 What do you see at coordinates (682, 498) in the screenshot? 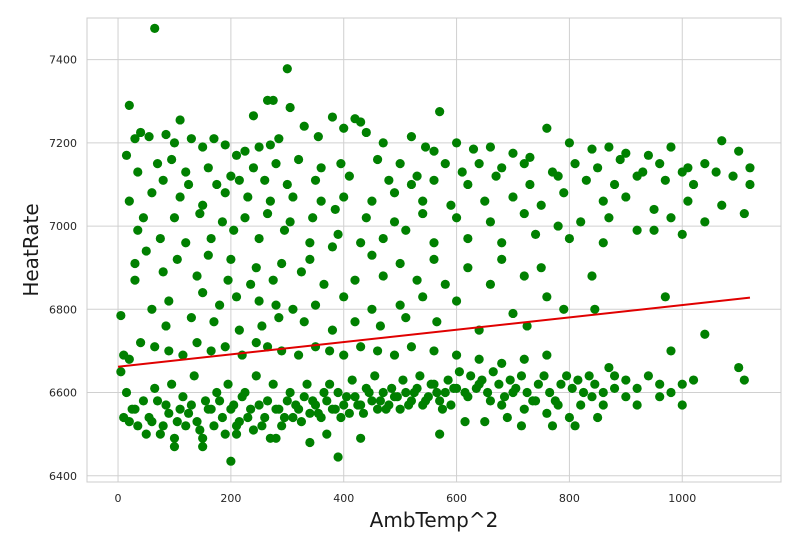
I see `x-tick-label: 1000` at bounding box center [682, 498].